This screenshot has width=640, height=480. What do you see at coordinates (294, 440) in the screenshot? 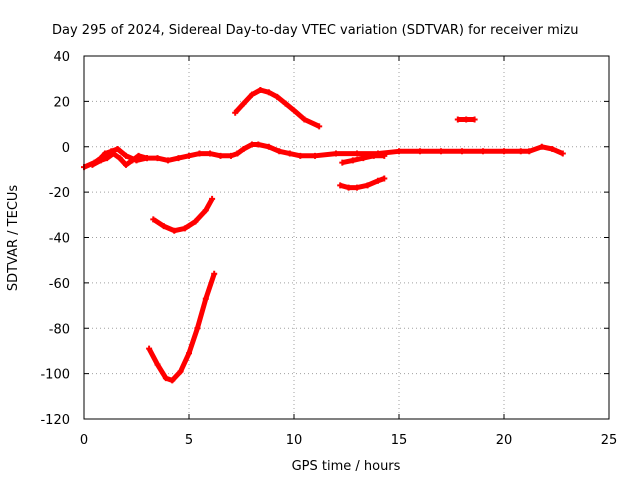
I see `x-tick-label: 10` at bounding box center [294, 440].